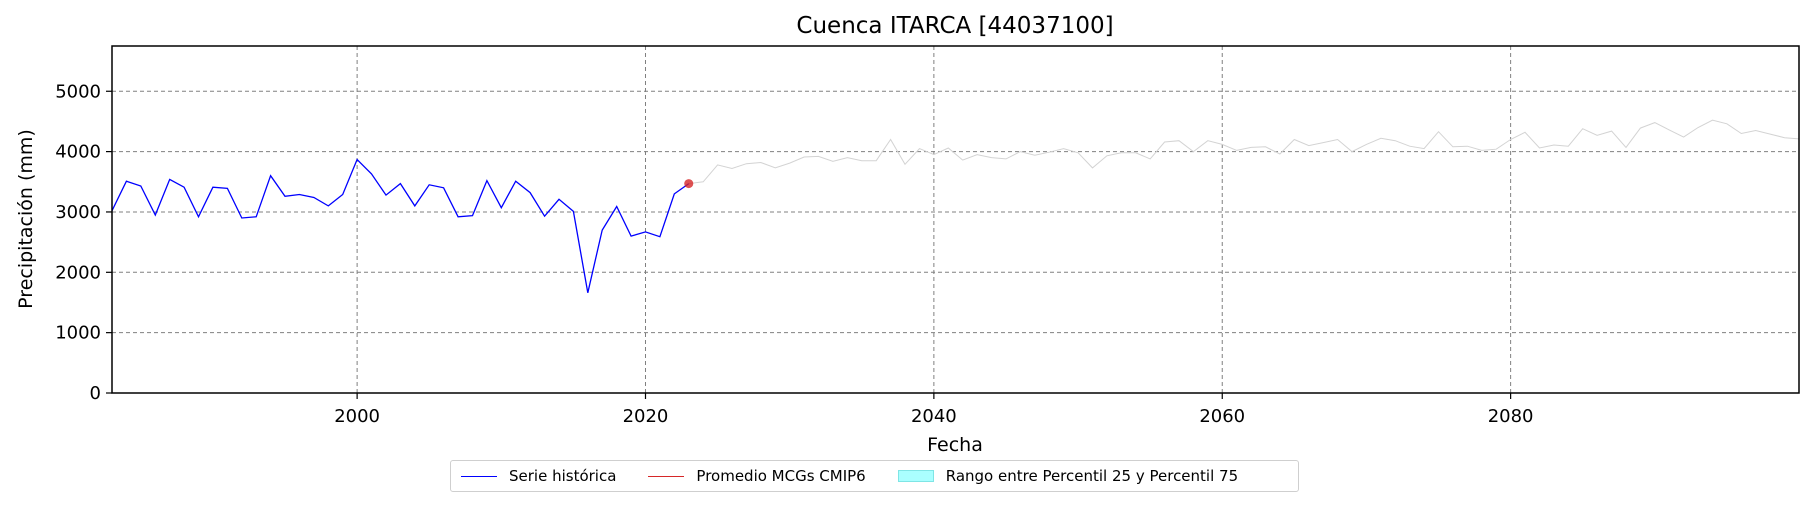 Image resolution: width=1813 pixels, height=508 pixels. I want to click on x-tick-label: 2000, so click(357, 416).